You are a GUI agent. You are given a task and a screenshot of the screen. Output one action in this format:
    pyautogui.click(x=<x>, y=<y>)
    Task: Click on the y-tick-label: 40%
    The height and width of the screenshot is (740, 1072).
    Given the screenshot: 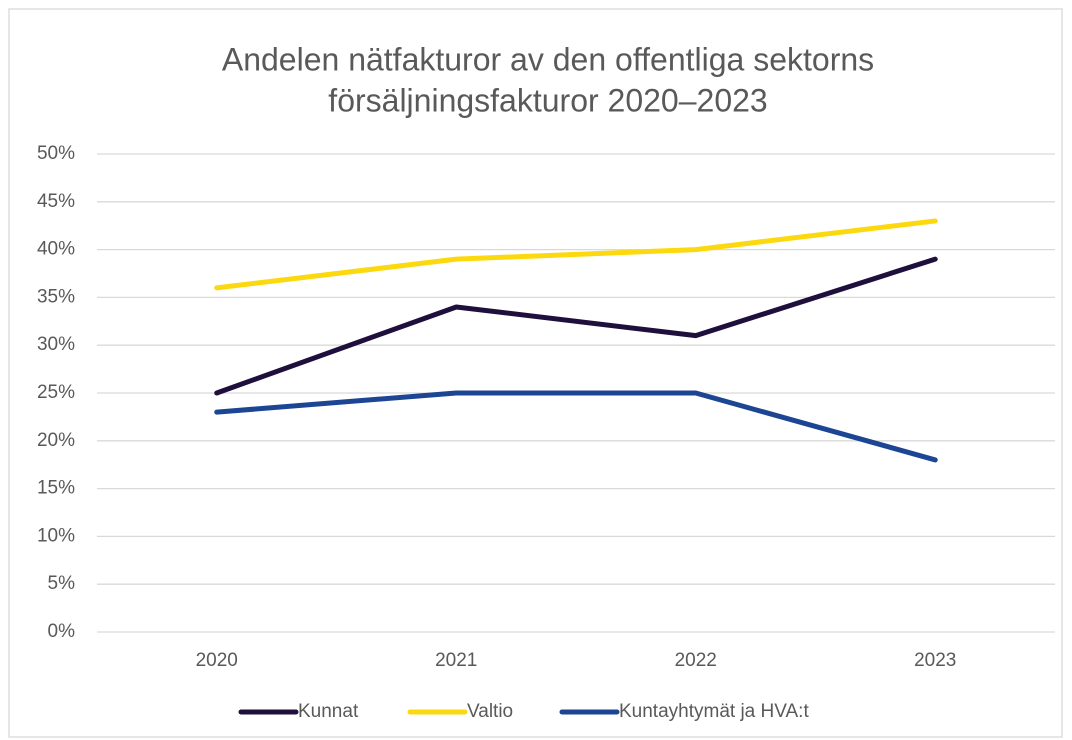 What is the action you would take?
    pyautogui.click(x=56, y=249)
    